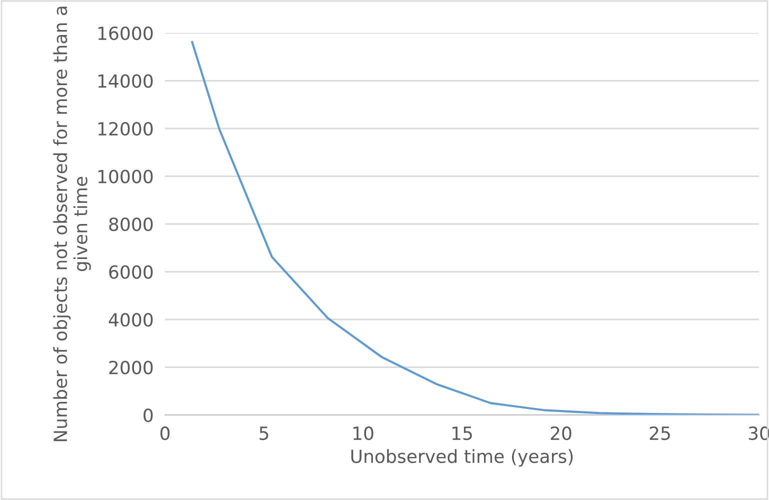 The height and width of the screenshot is (500, 769). Describe the element at coordinates (264, 433) in the screenshot. I see `x-tick-label: 5` at that location.